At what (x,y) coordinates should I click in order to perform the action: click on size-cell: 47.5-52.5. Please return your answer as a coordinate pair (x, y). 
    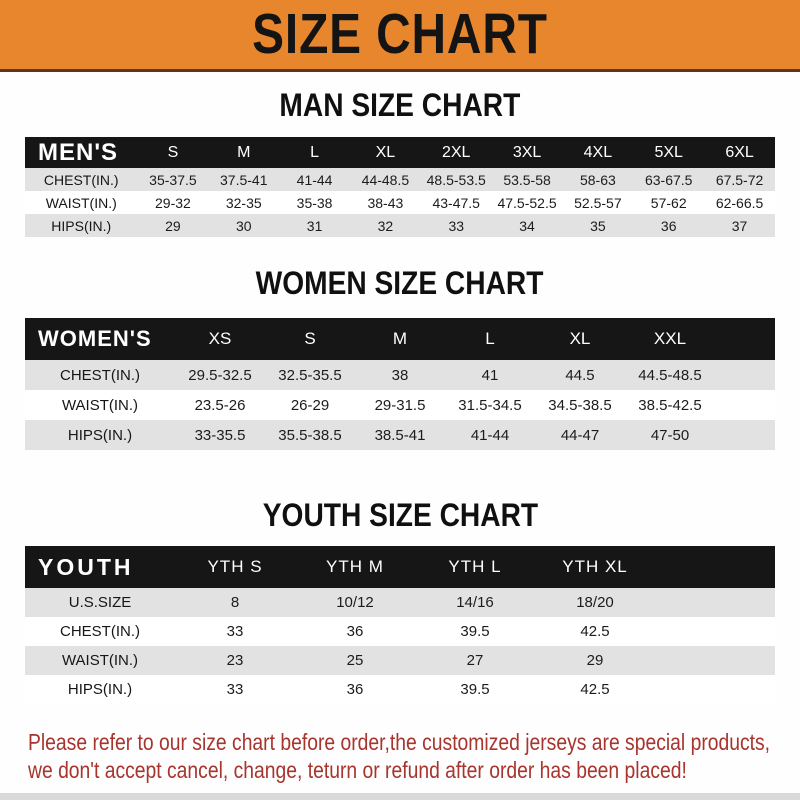
    Looking at the image, I should click on (527, 202).